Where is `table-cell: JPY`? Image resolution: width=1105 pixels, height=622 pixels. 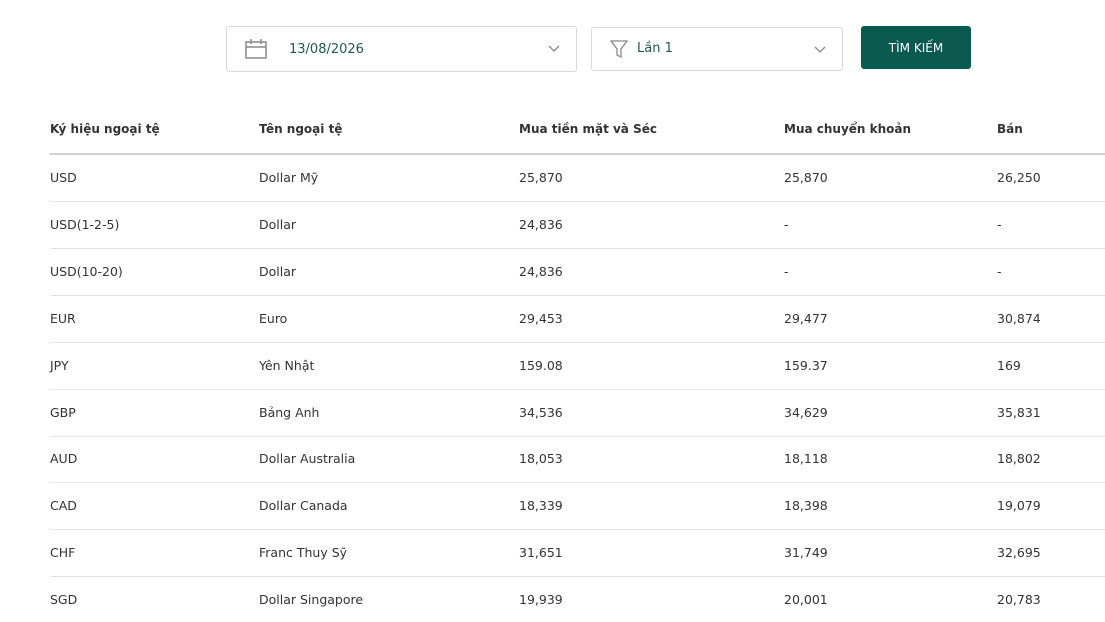
table-cell: JPY is located at coordinates (59, 365).